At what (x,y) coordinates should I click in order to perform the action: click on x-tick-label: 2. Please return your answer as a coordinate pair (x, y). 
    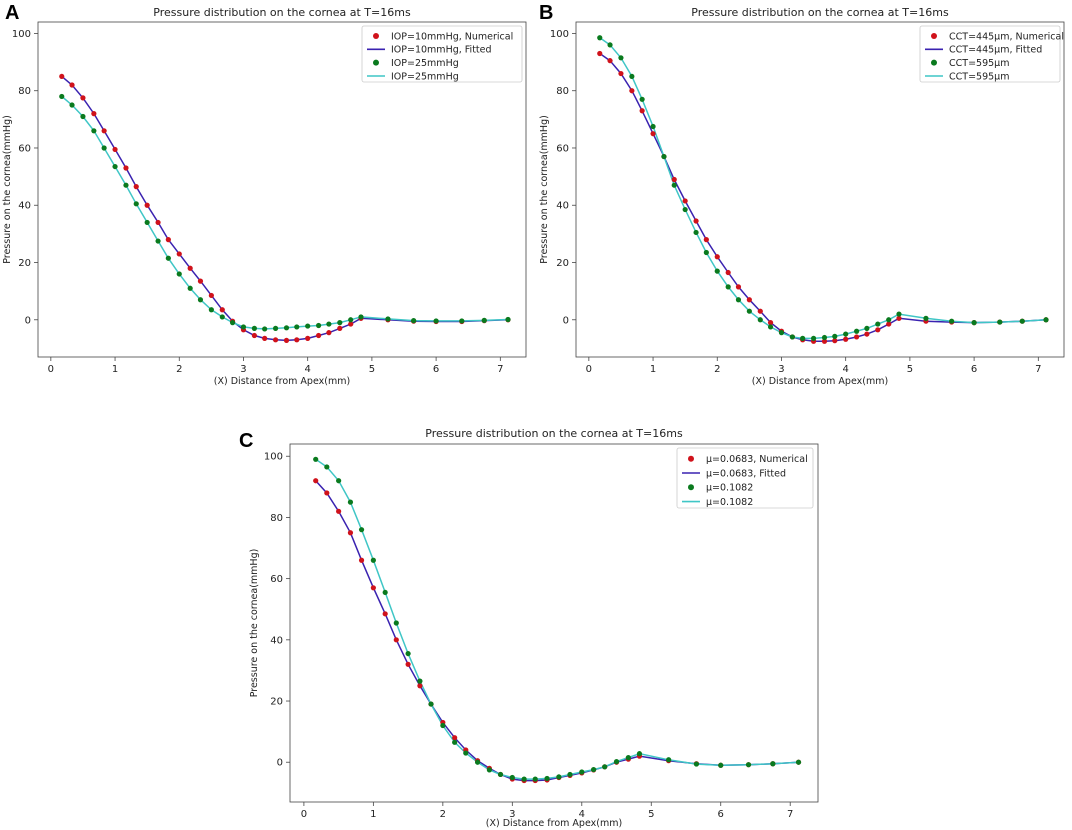
    Looking at the image, I should click on (717, 369).